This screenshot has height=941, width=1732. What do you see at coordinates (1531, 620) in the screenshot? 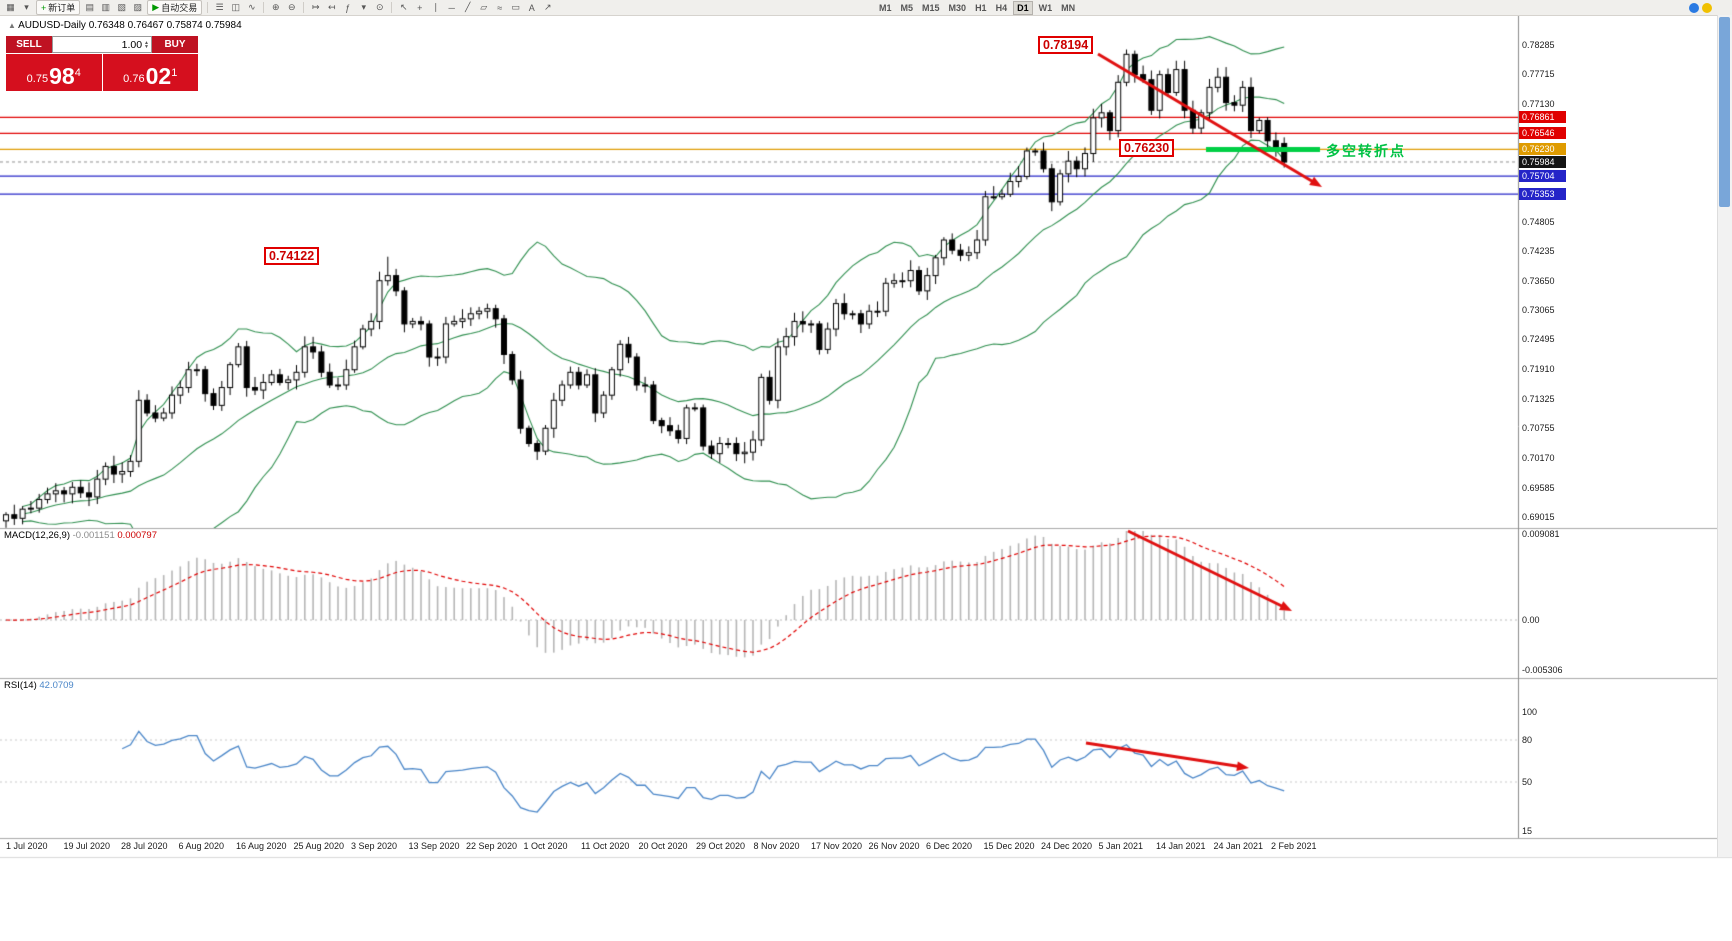
I see `macd-axis-label: 0.00` at bounding box center [1531, 620].